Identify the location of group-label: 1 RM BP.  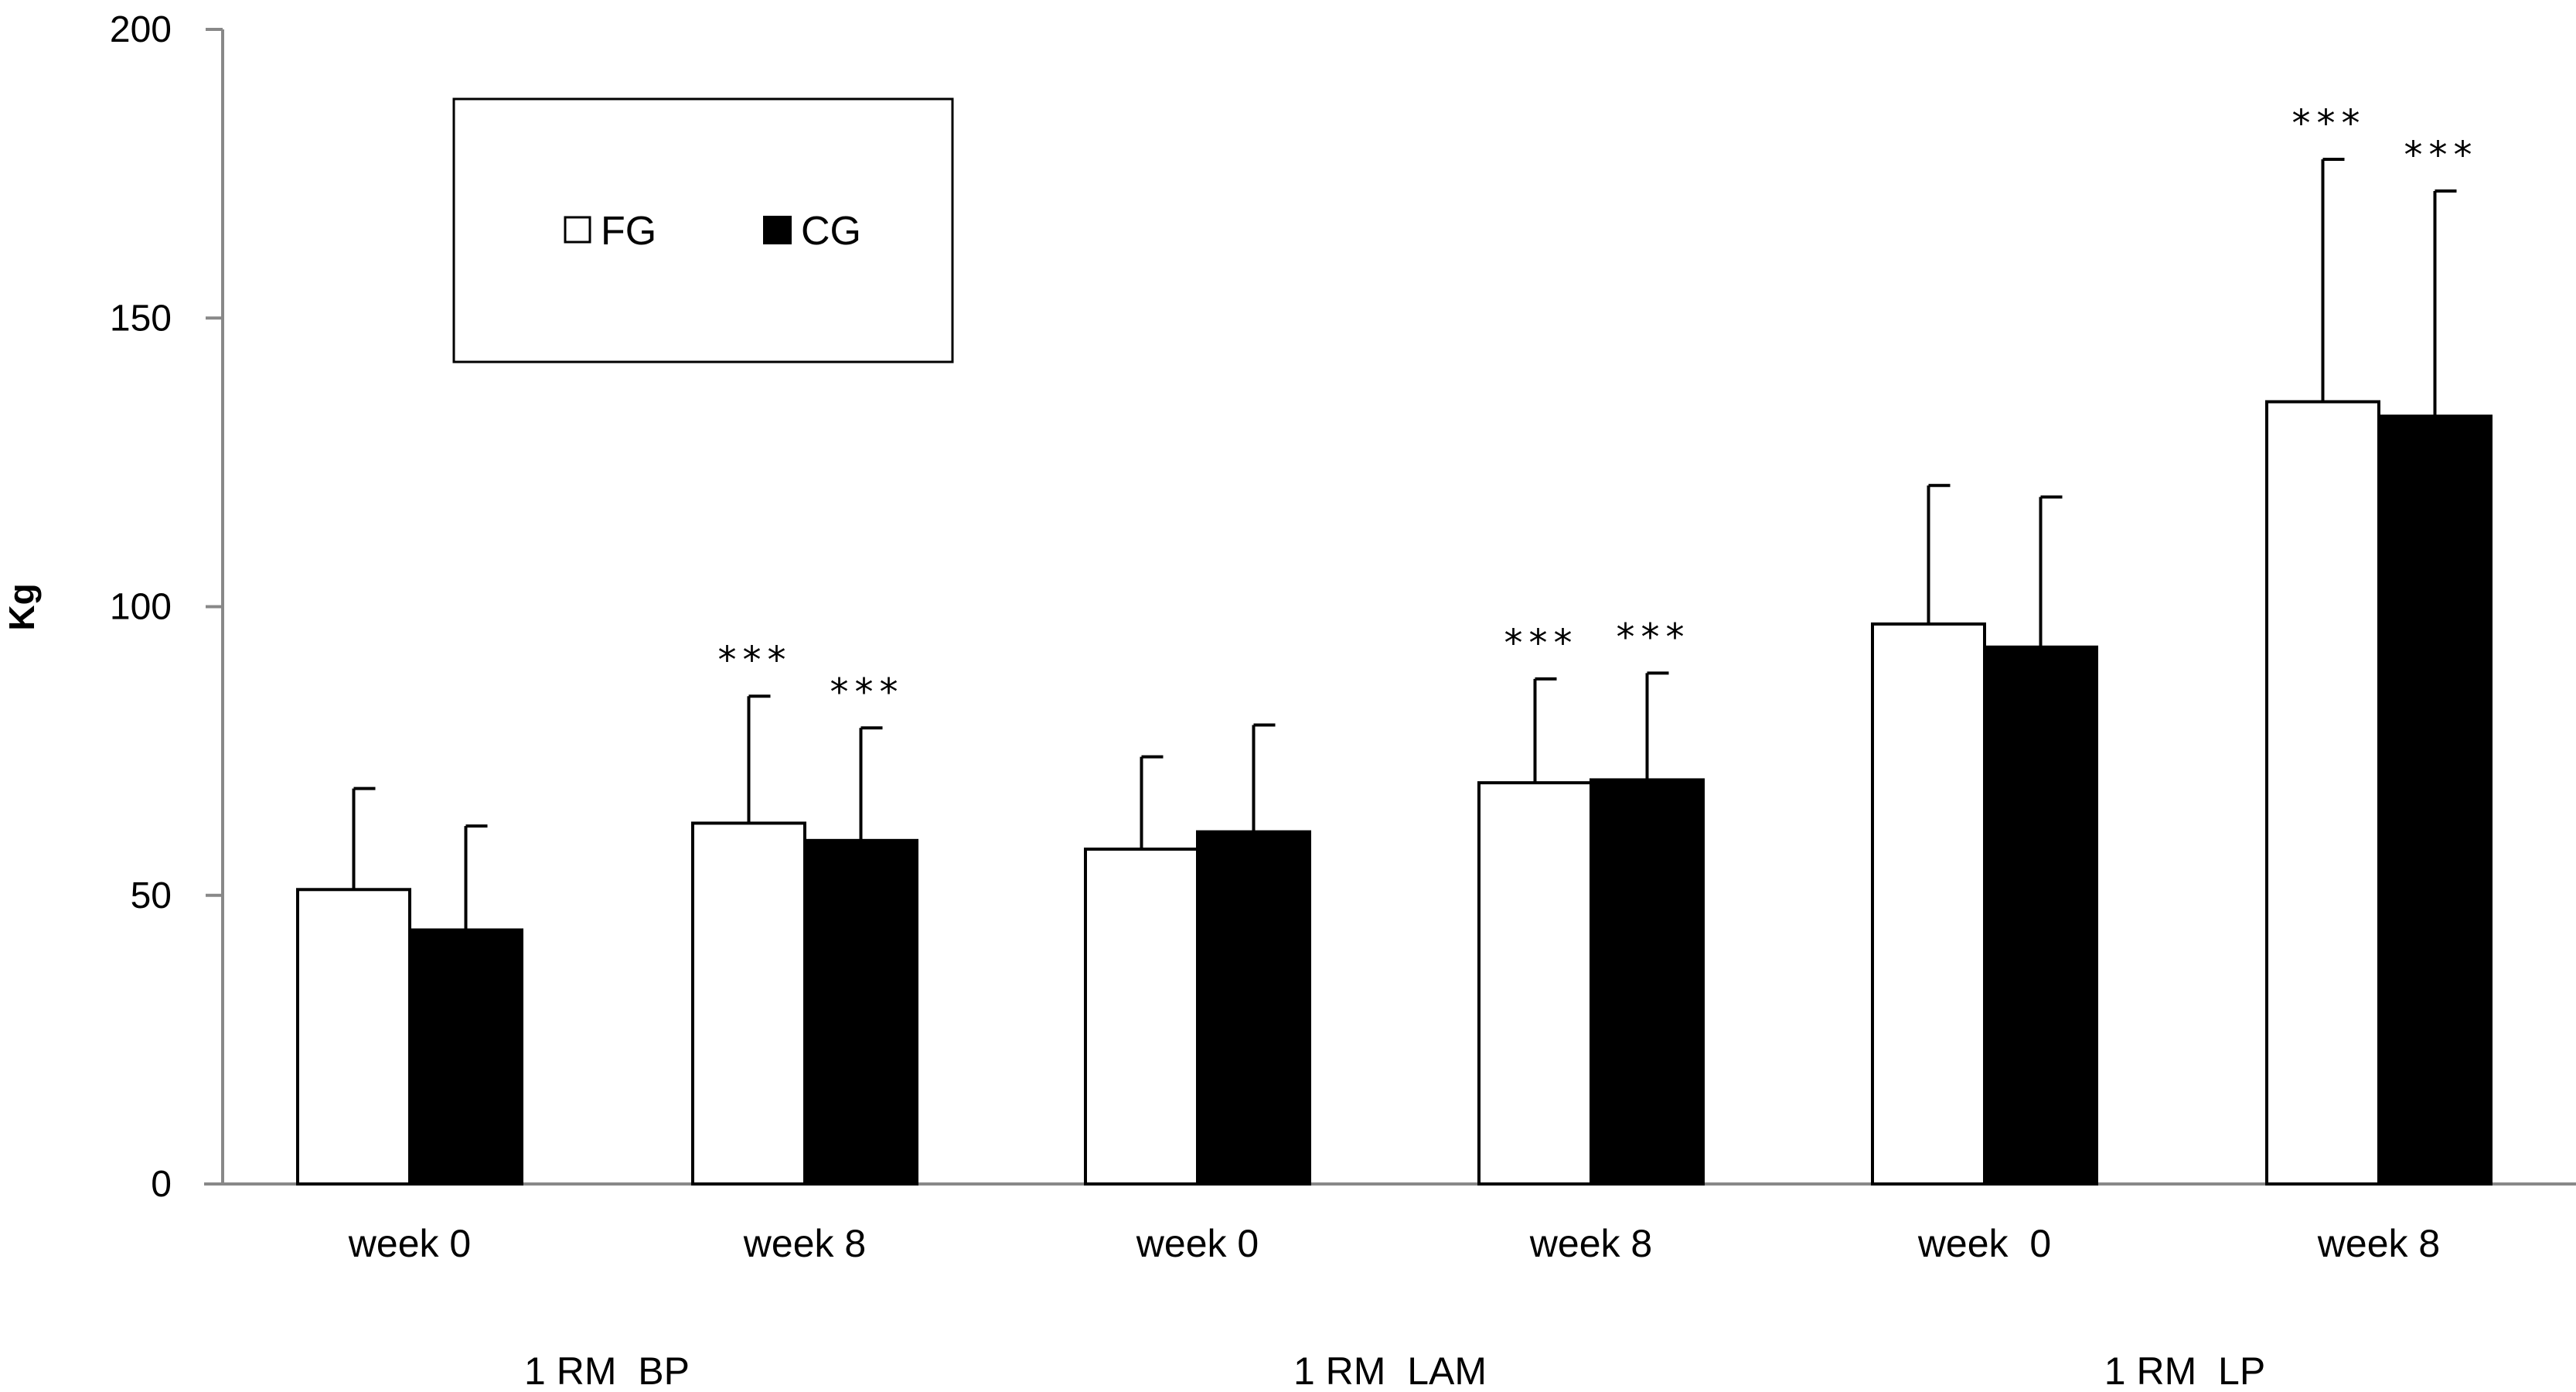
(607, 1370).